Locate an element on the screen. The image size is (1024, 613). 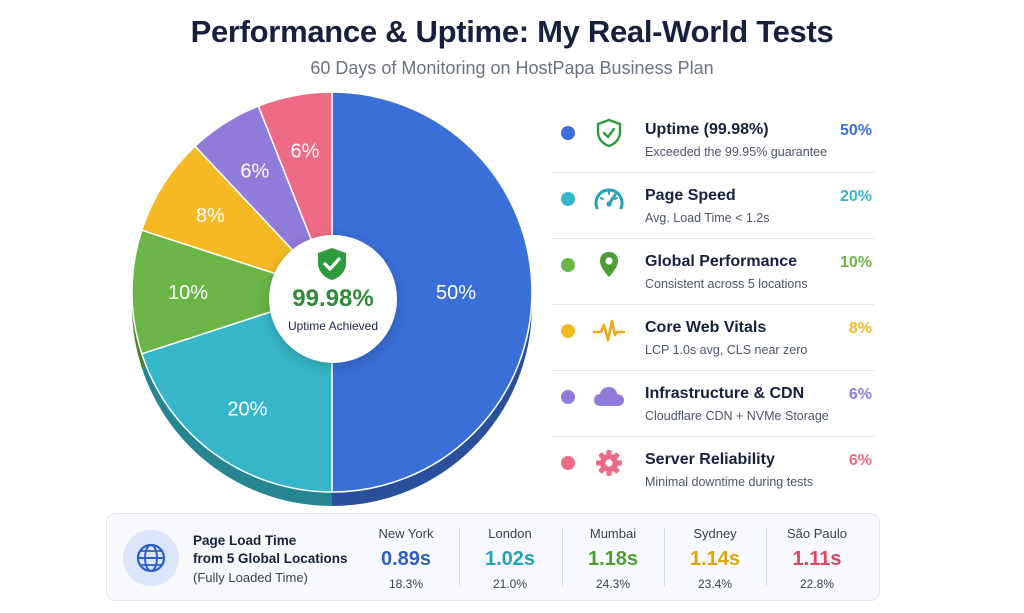
legend-desc: Avg. Load Time < 1.2s is located at coordinates (707, 218).